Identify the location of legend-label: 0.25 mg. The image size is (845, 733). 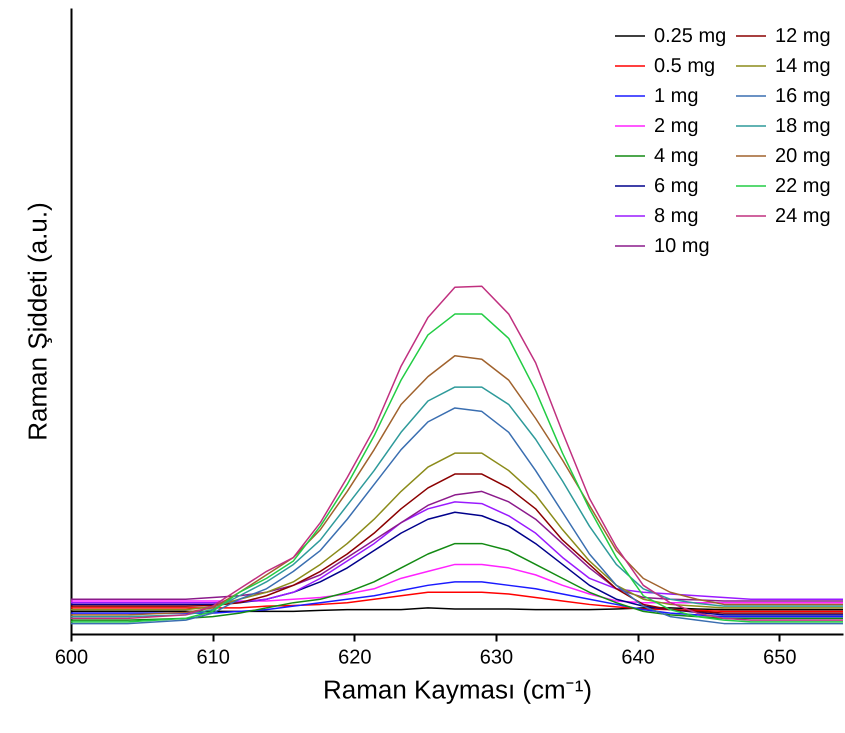
(690, 36).